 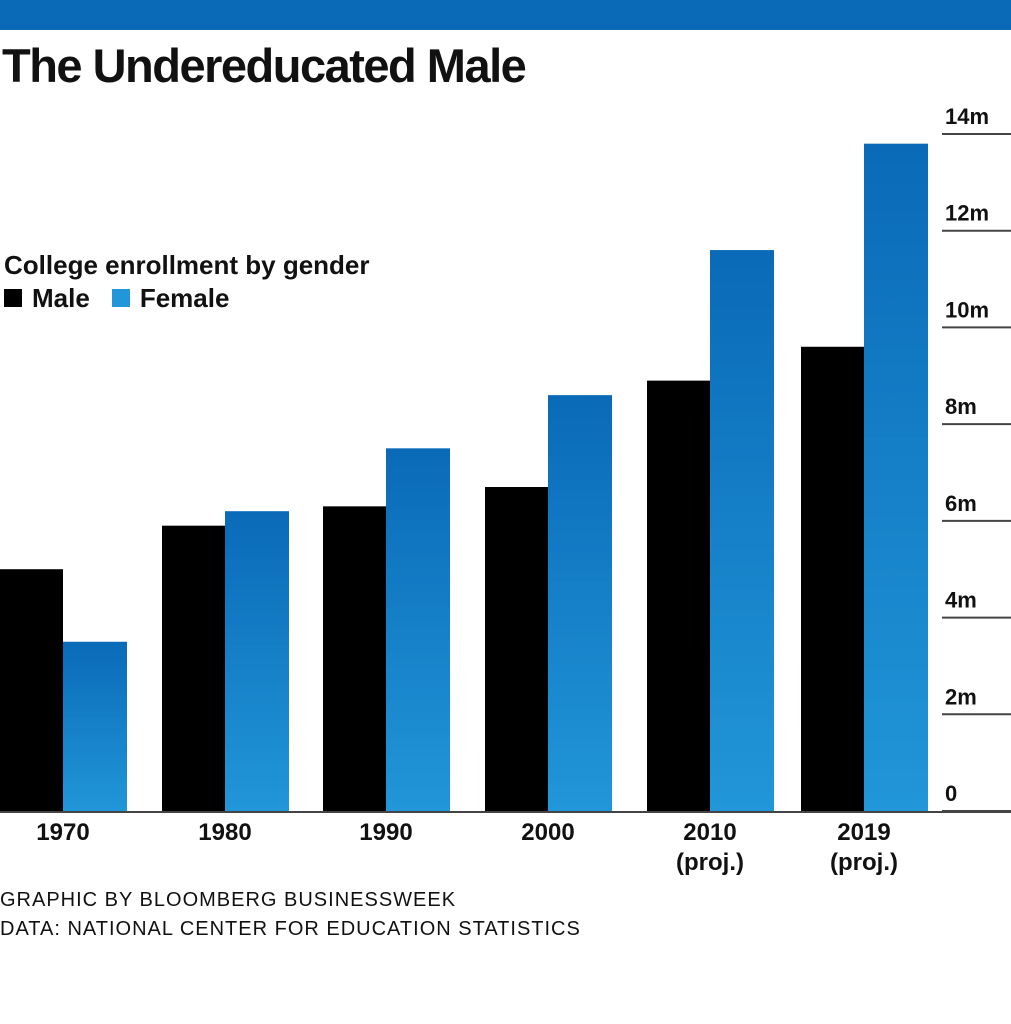 What do you see at coordinates (547, 832) in the screenshot?
I see `x-tick-label: 2000` at bounding box center [547, 832].